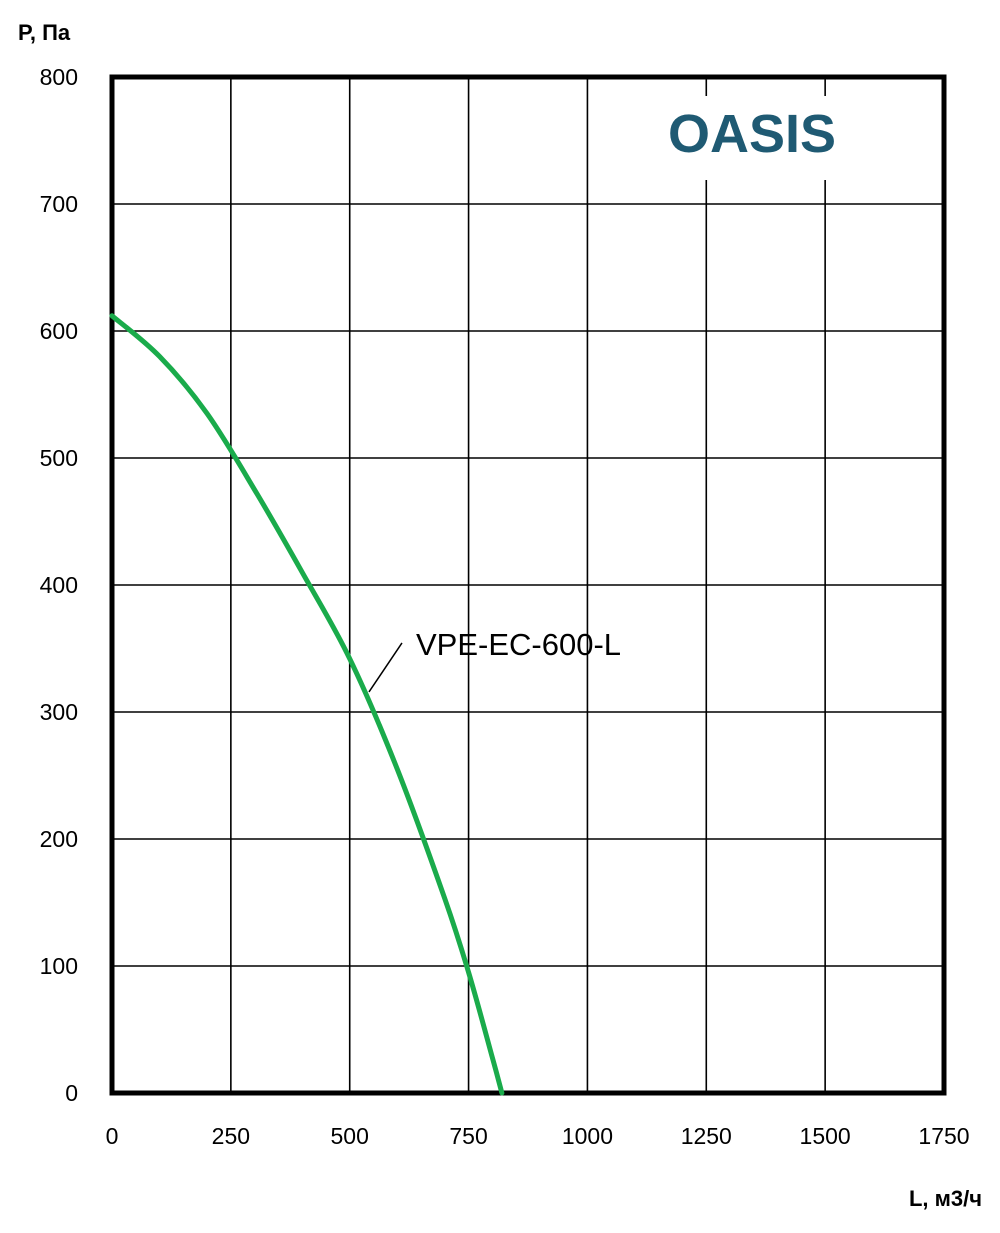 The image size is (1000, 1233). I want to click on series-label: VPE-EC-600-L, so click(518, 644).